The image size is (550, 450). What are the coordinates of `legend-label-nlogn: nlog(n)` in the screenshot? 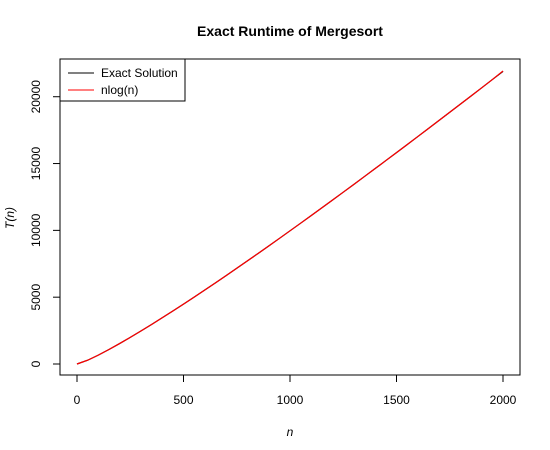 It's located at (119, 90).